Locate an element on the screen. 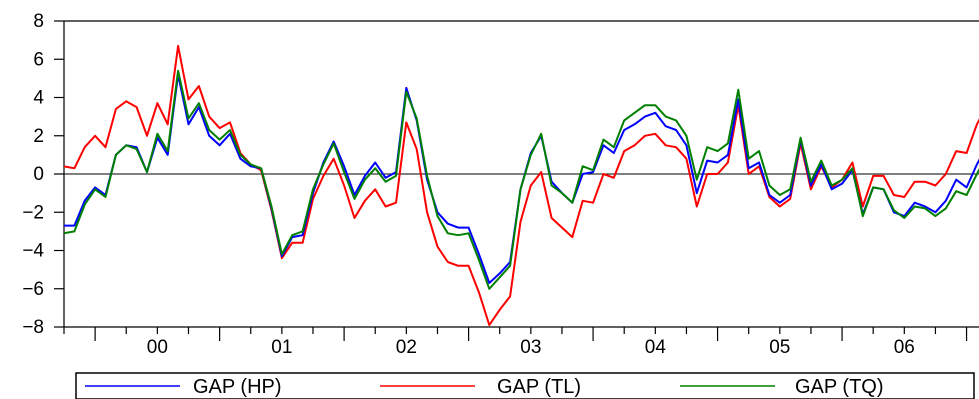  x-tick-label: 00 is located at coordinates (157, 347).